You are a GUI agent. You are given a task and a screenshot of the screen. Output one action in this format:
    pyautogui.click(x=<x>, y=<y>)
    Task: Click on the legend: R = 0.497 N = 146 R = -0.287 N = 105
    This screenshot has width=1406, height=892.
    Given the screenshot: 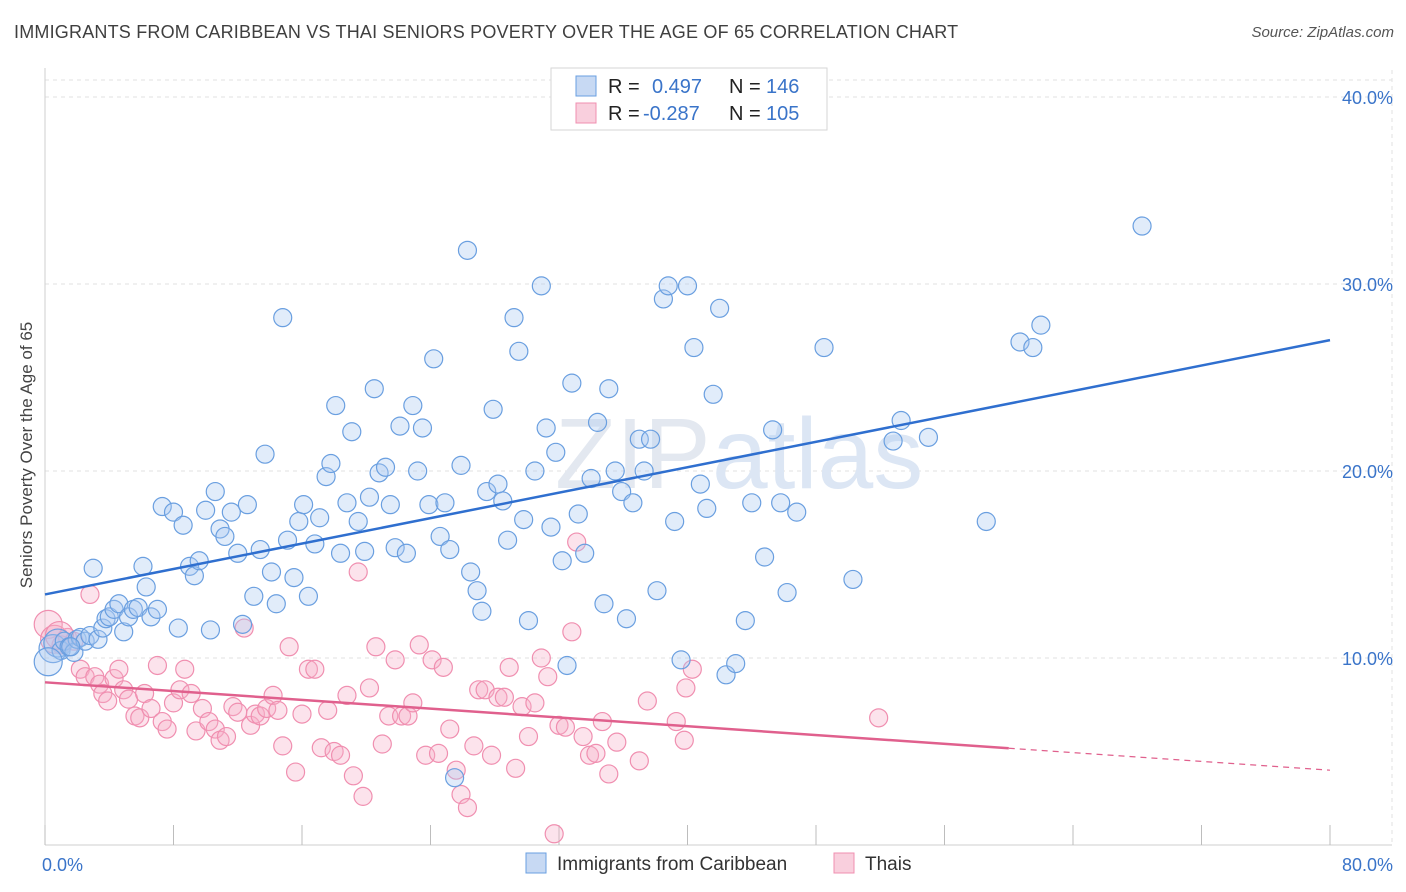 What is the action you would take?
    pyautogui.click(x=689, y=99)
    